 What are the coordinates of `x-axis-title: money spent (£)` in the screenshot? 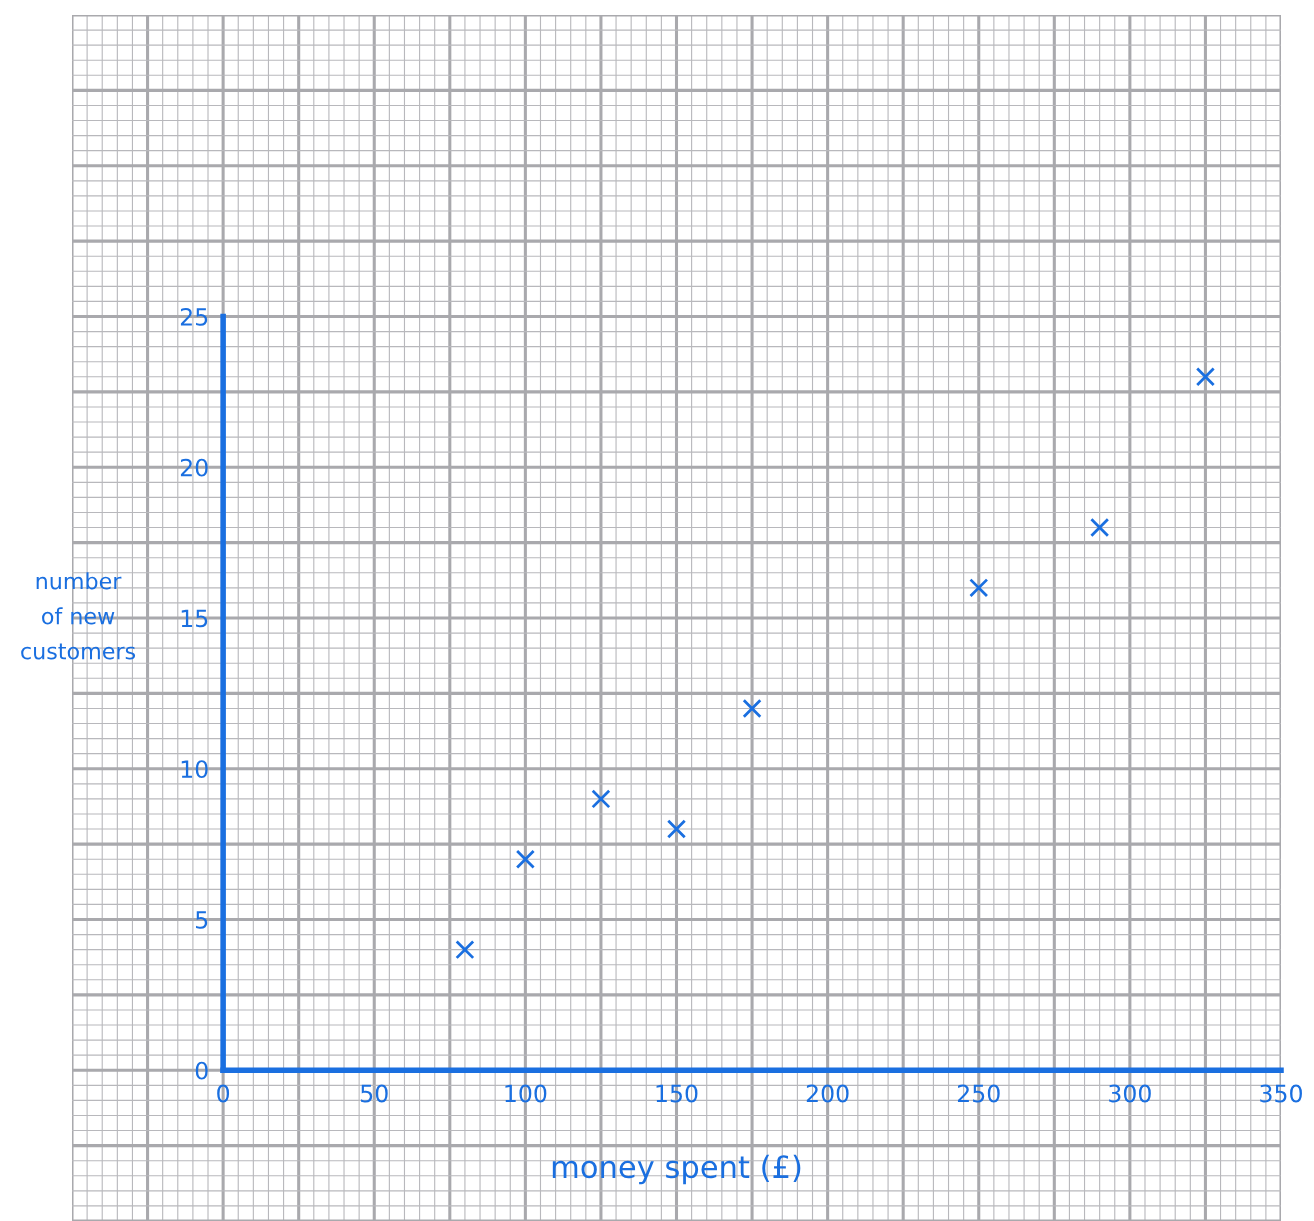 It's located at (676, 1169).